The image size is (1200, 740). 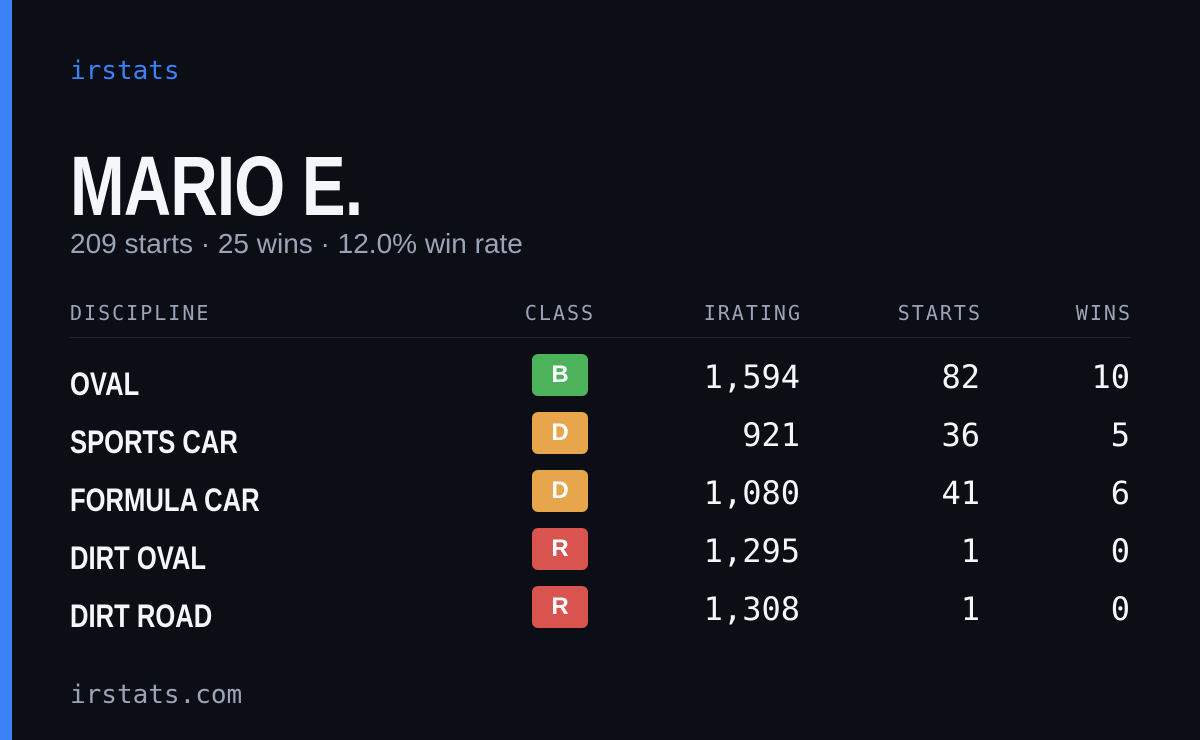 I want to click on starts-value: 41, so click(x=960, y=493).